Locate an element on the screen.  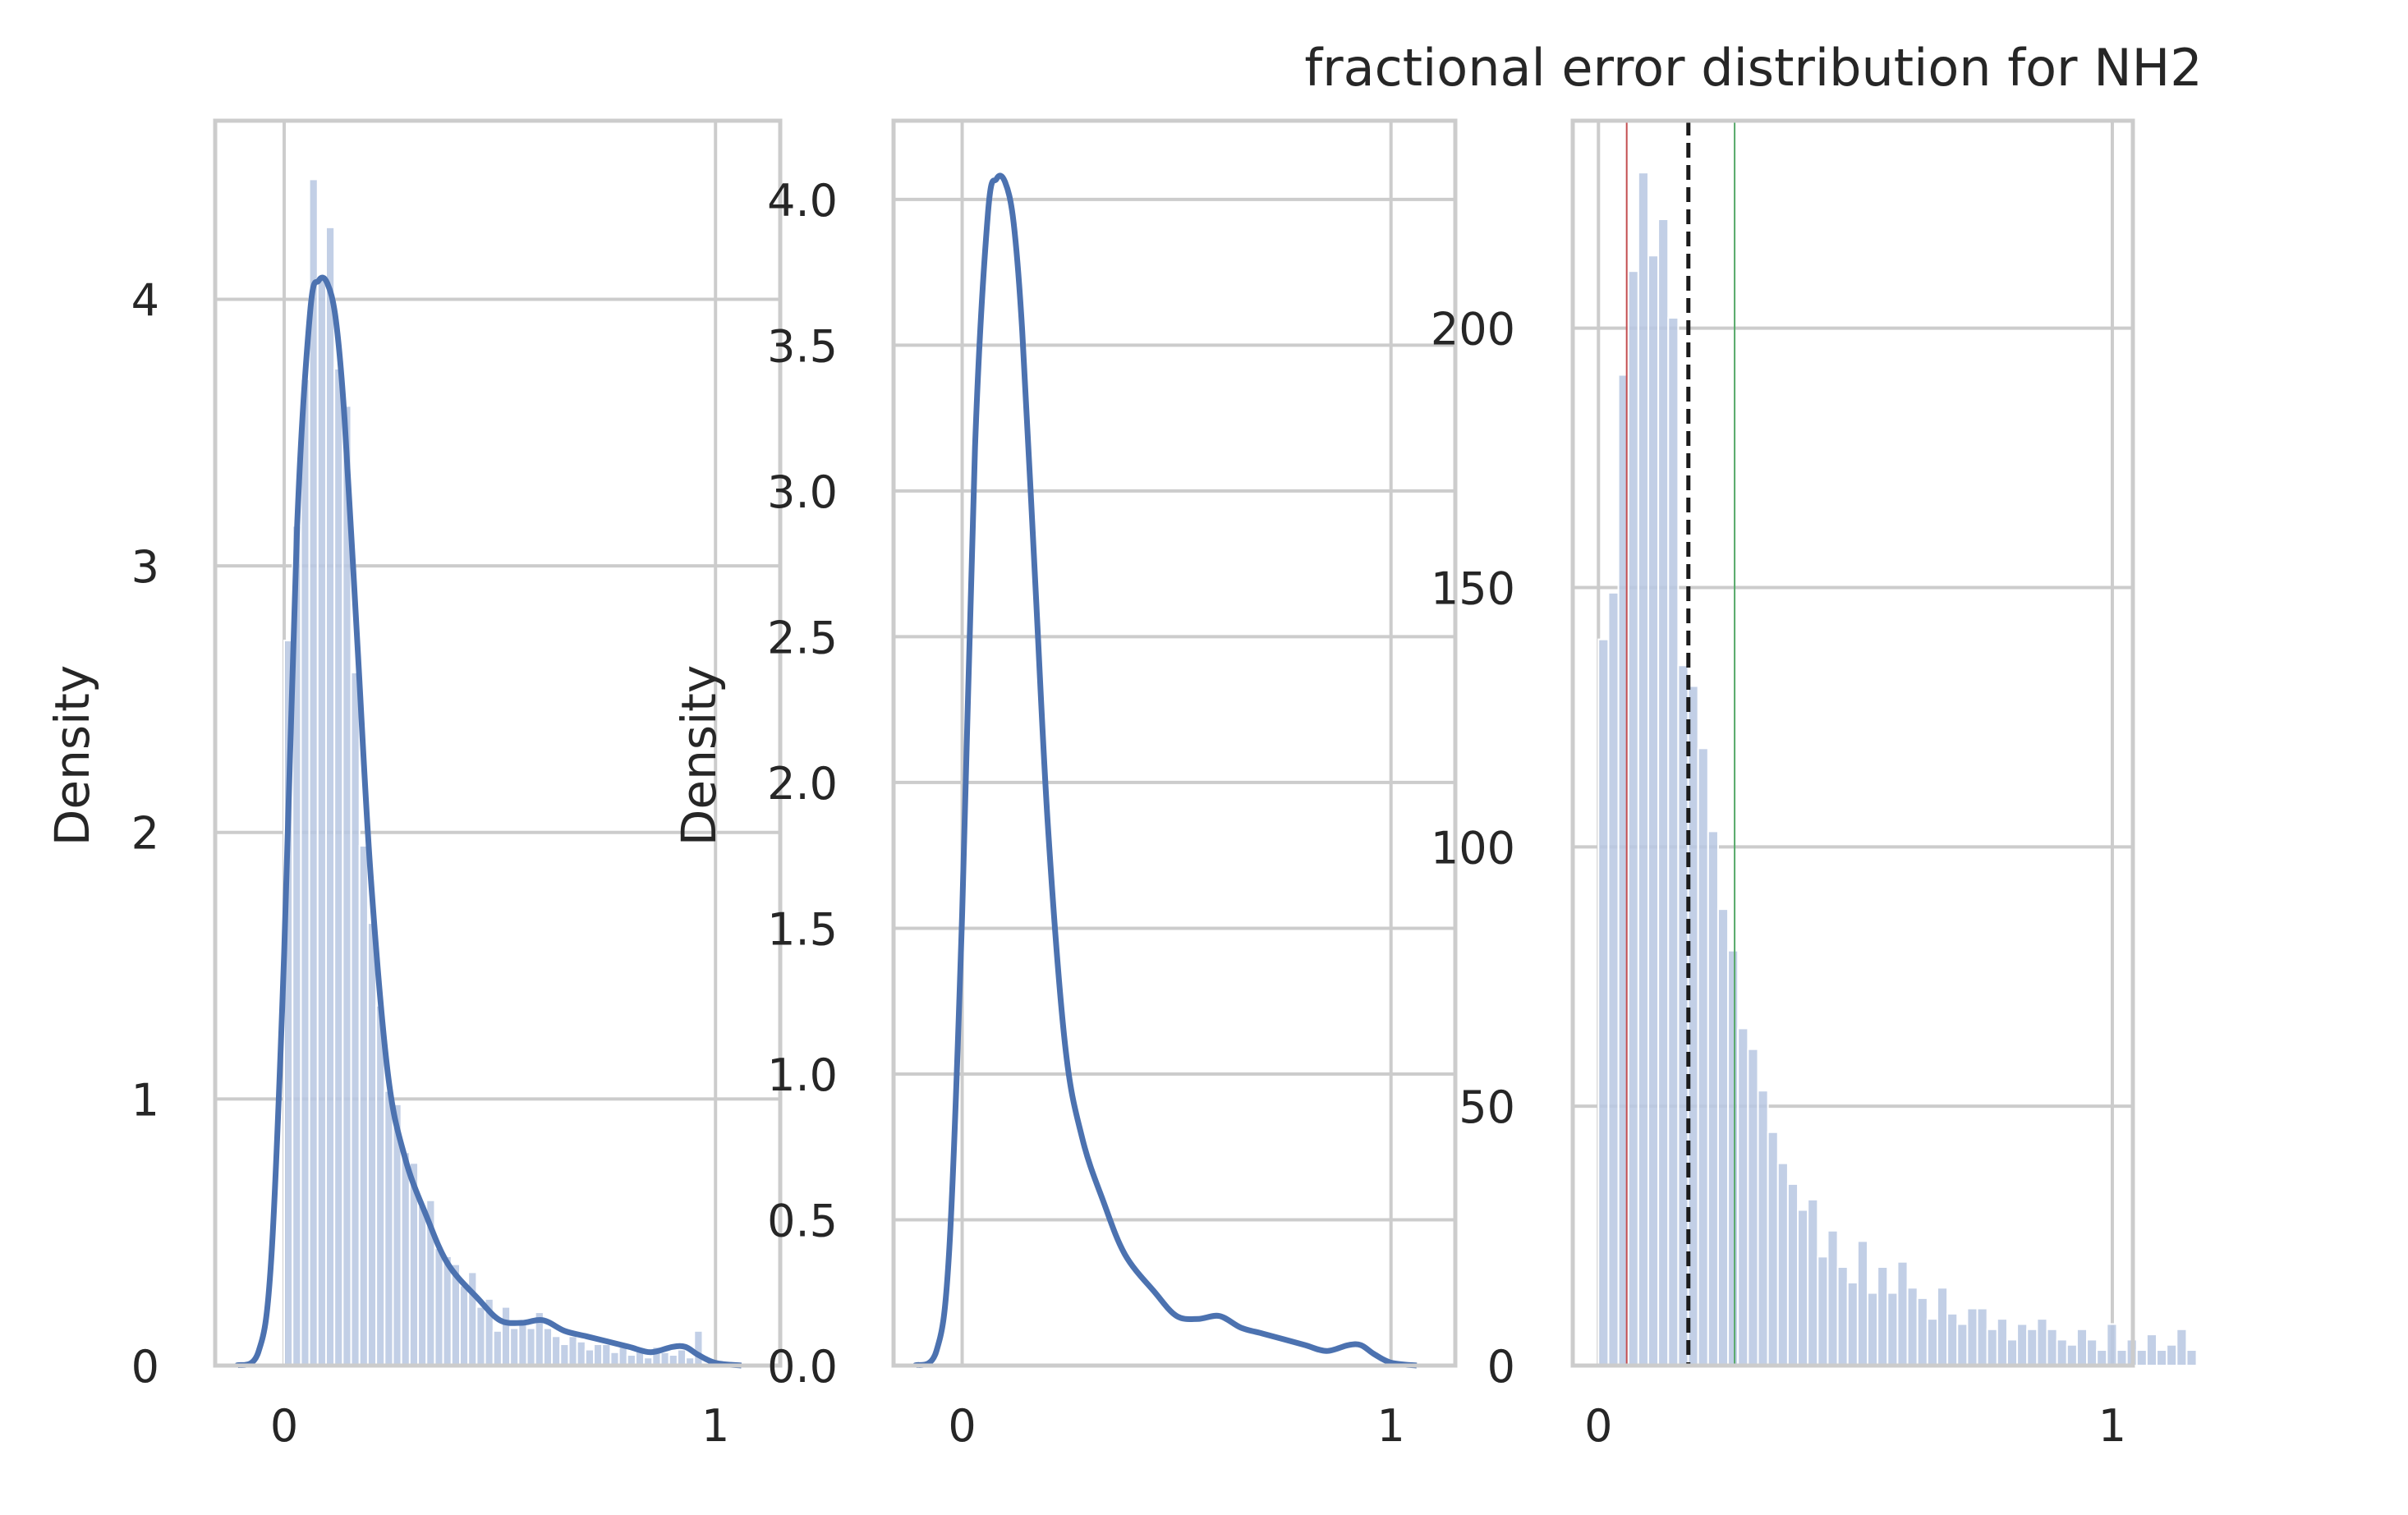
y-tick-label: 1.5 is located at coordinates (802, 929).